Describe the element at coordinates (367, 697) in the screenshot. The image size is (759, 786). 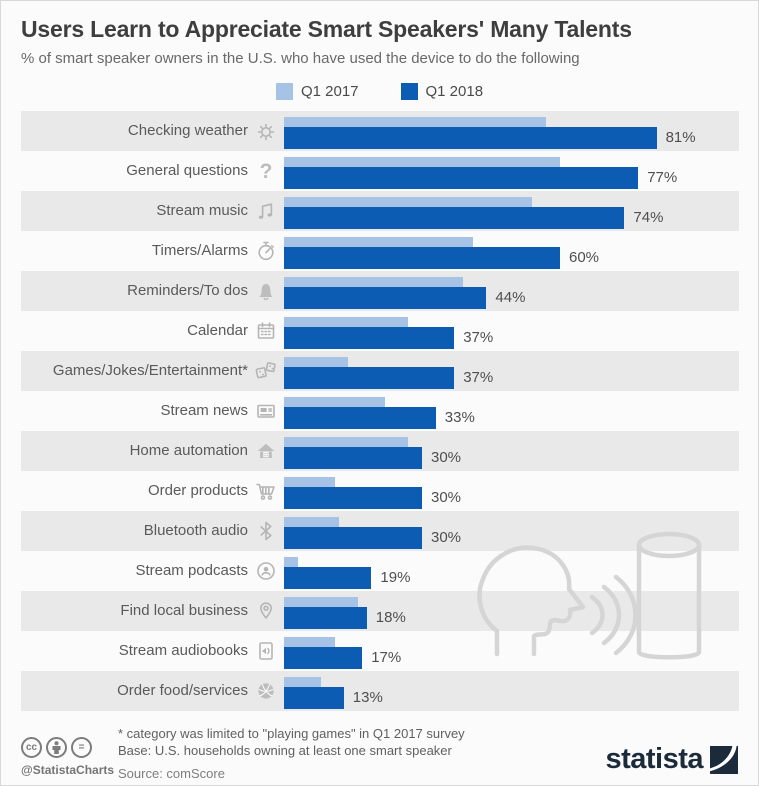
I see `bar-value-label: 13%` at that location.